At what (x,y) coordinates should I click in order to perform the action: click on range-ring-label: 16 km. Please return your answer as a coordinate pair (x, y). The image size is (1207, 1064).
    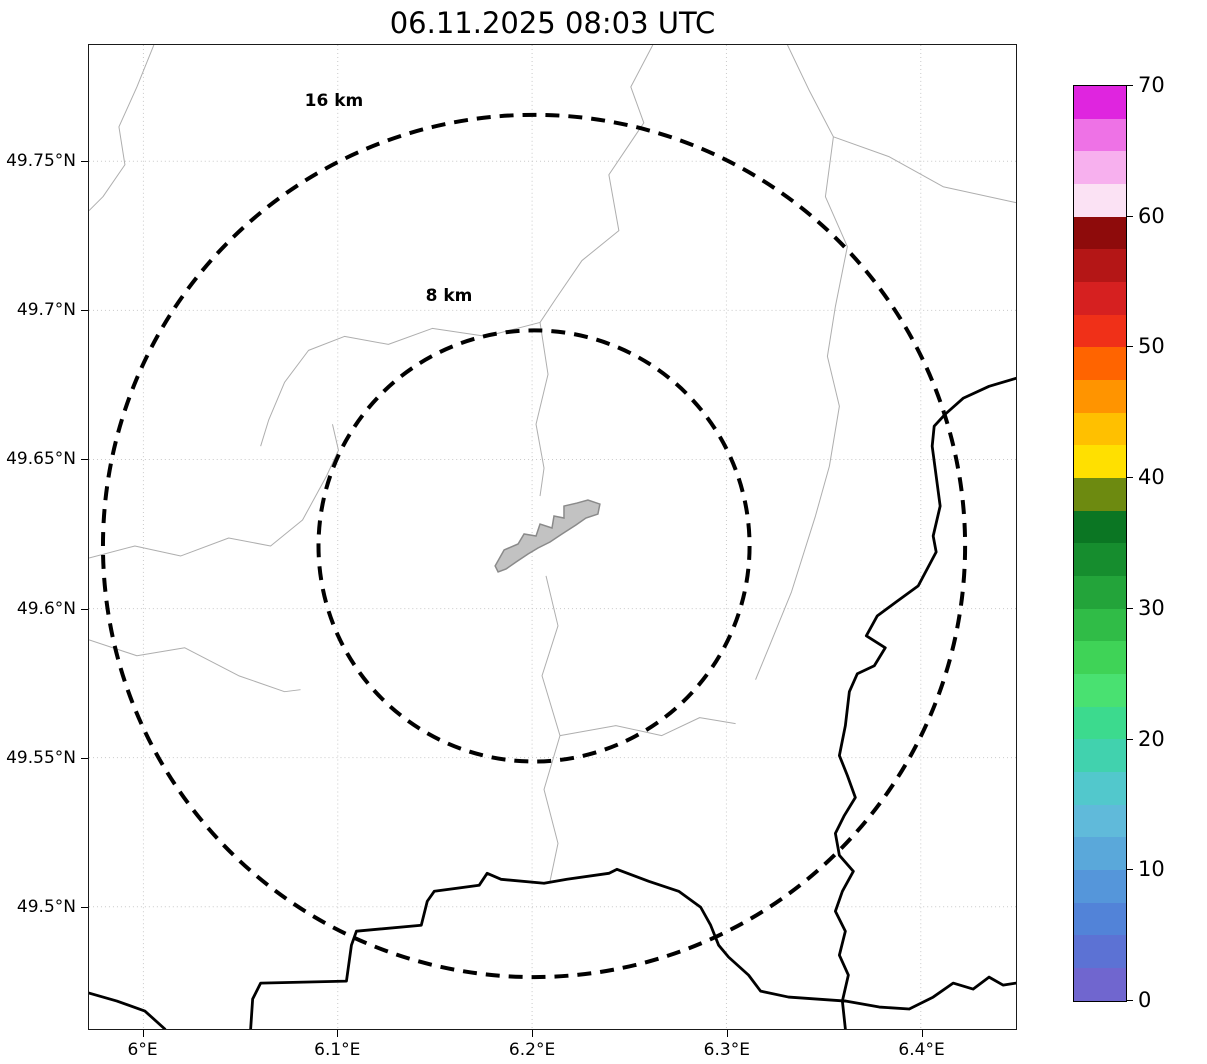
    Looking at the image, I should click on (334, 100).